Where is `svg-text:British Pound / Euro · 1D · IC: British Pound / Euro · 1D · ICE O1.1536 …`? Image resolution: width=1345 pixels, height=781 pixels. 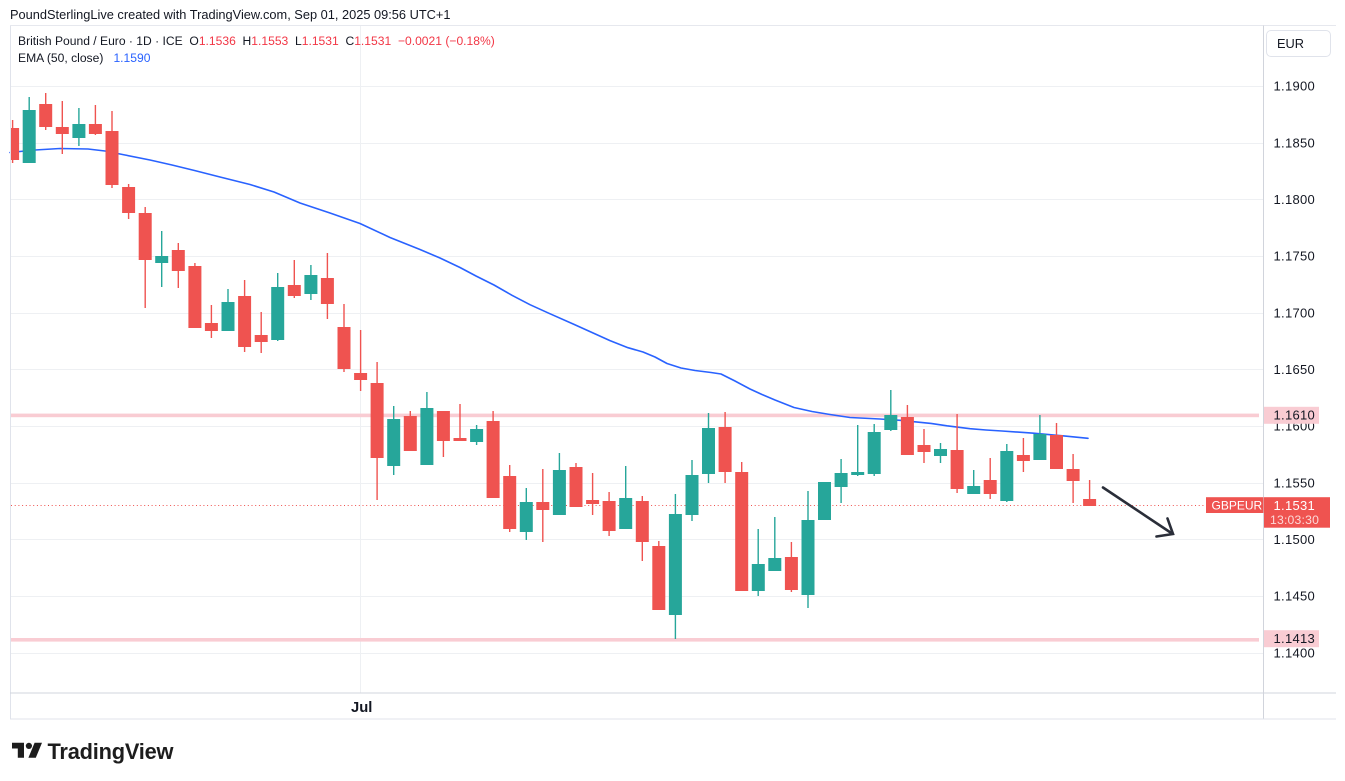
svg-text:British Pound / Euro · 1D · IC: British Pound / Euro · 1D · ICE O1.1536 … is located at coordinates (256, 41).